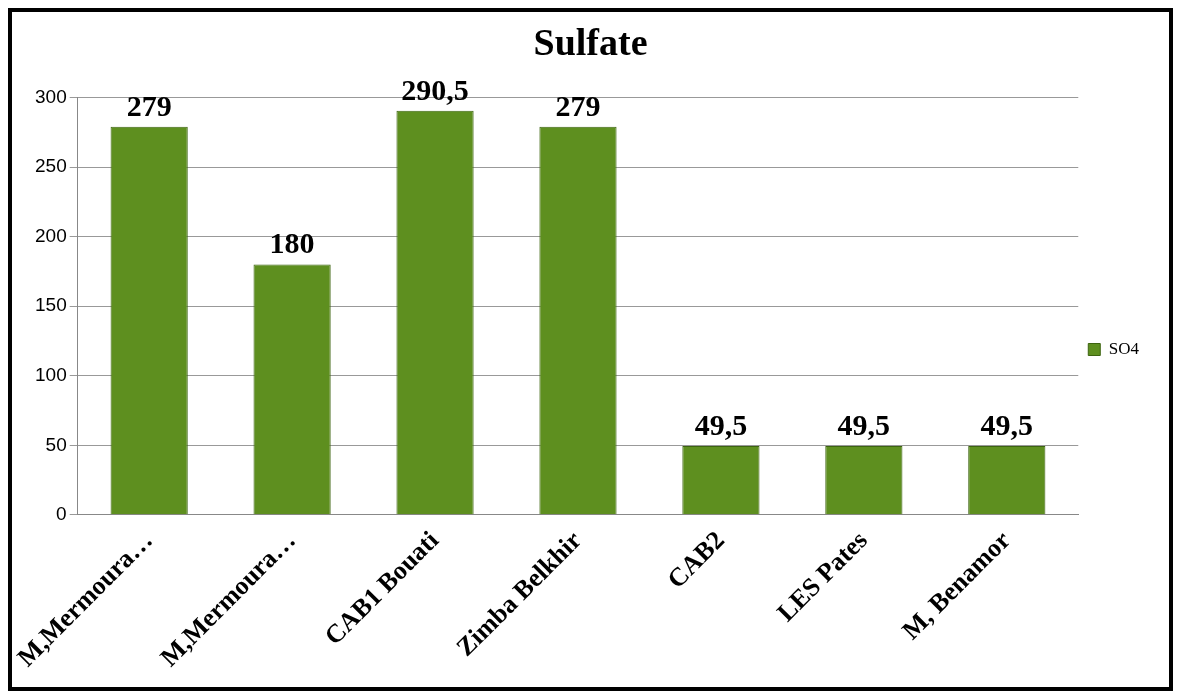  What do you see at coordinates (51, 235) in the screenshot?
I see `y-tick-label: 200` at bounding box center [51, 235].